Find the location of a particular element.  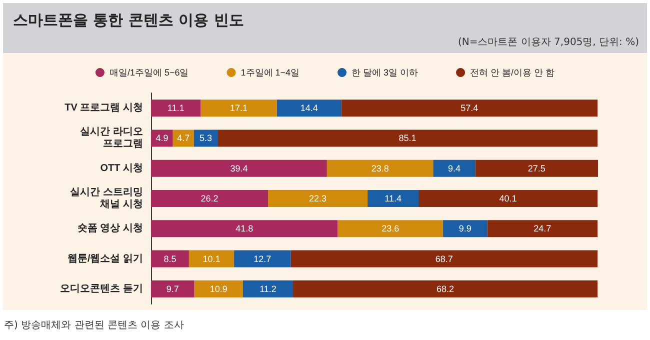

y-tick-label: 웹툰/웹소설 읽기 is located at coordinates (105, 258).